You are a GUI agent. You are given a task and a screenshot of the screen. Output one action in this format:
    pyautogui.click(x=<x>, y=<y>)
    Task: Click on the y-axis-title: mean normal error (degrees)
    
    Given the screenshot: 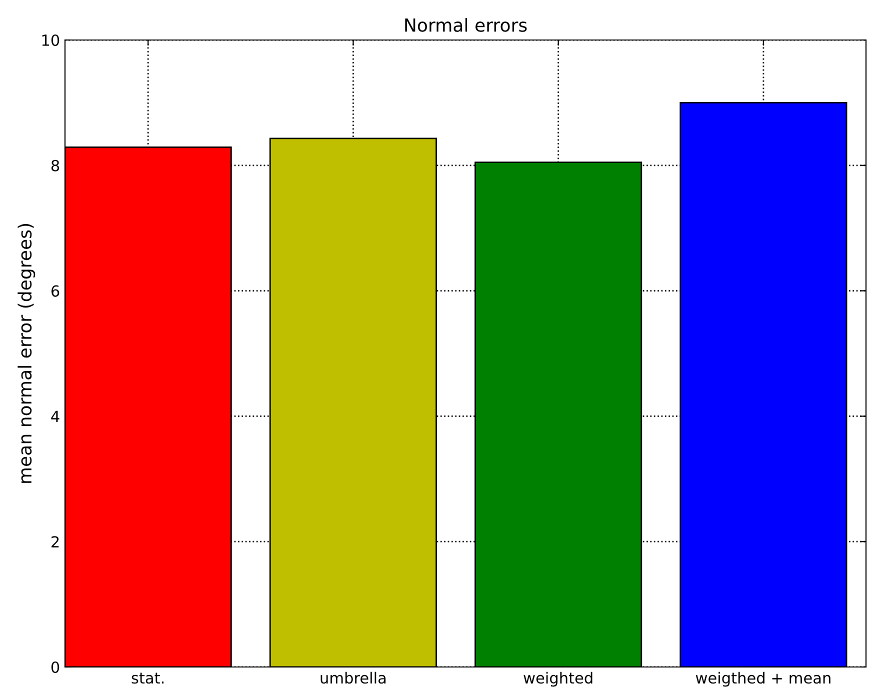 What is the action you would take?
    pyautogui.click(x=27, y=353)
    